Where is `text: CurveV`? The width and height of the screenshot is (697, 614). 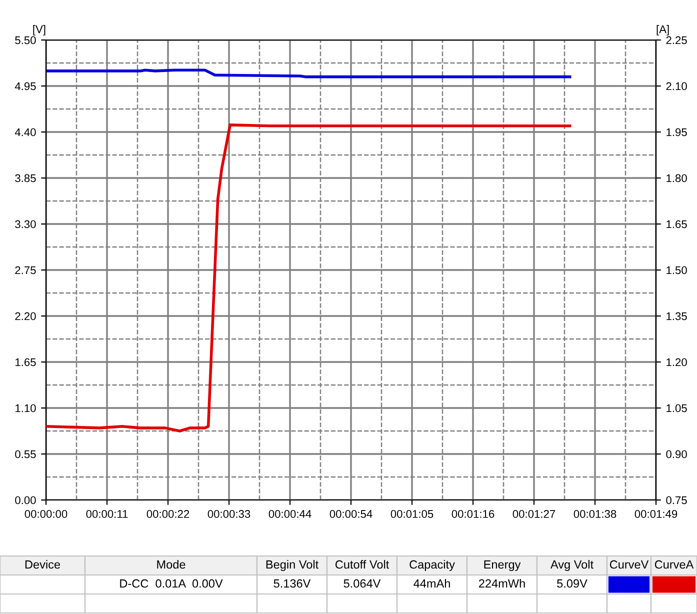 text: CurveV is located at coordinates (629, 564).